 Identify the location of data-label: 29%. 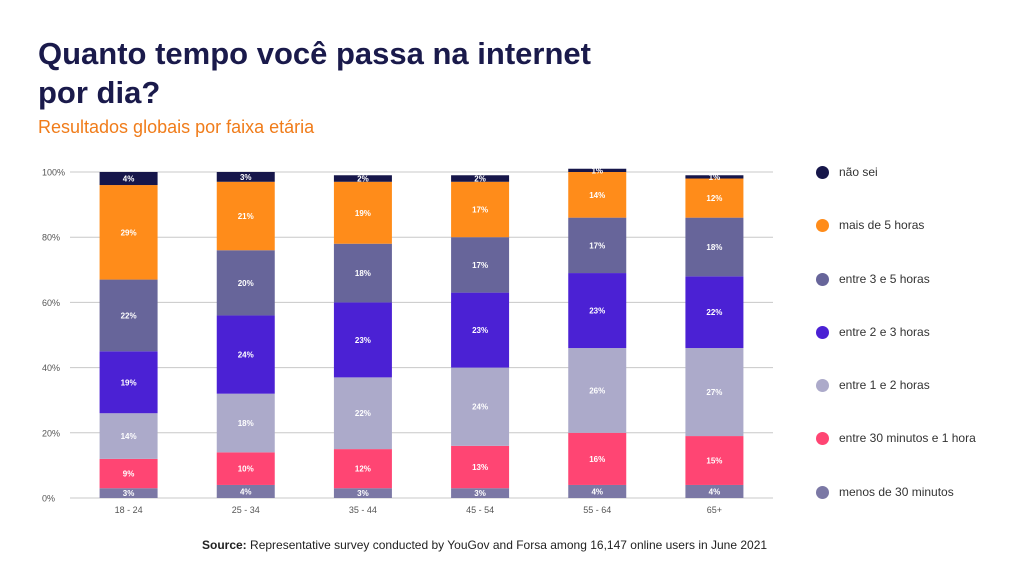
(129, 232).